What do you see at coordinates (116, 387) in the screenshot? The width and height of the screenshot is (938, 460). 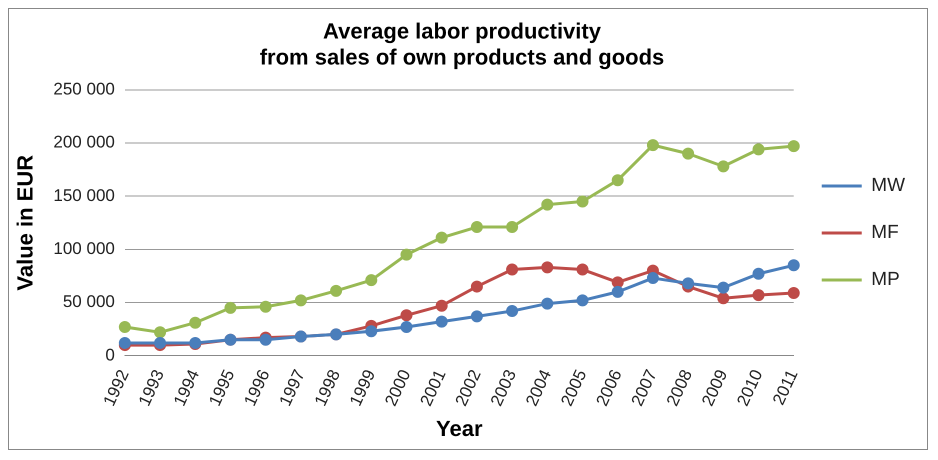 I see `x-tick-label: 1992` at bounding box center [116, 387].